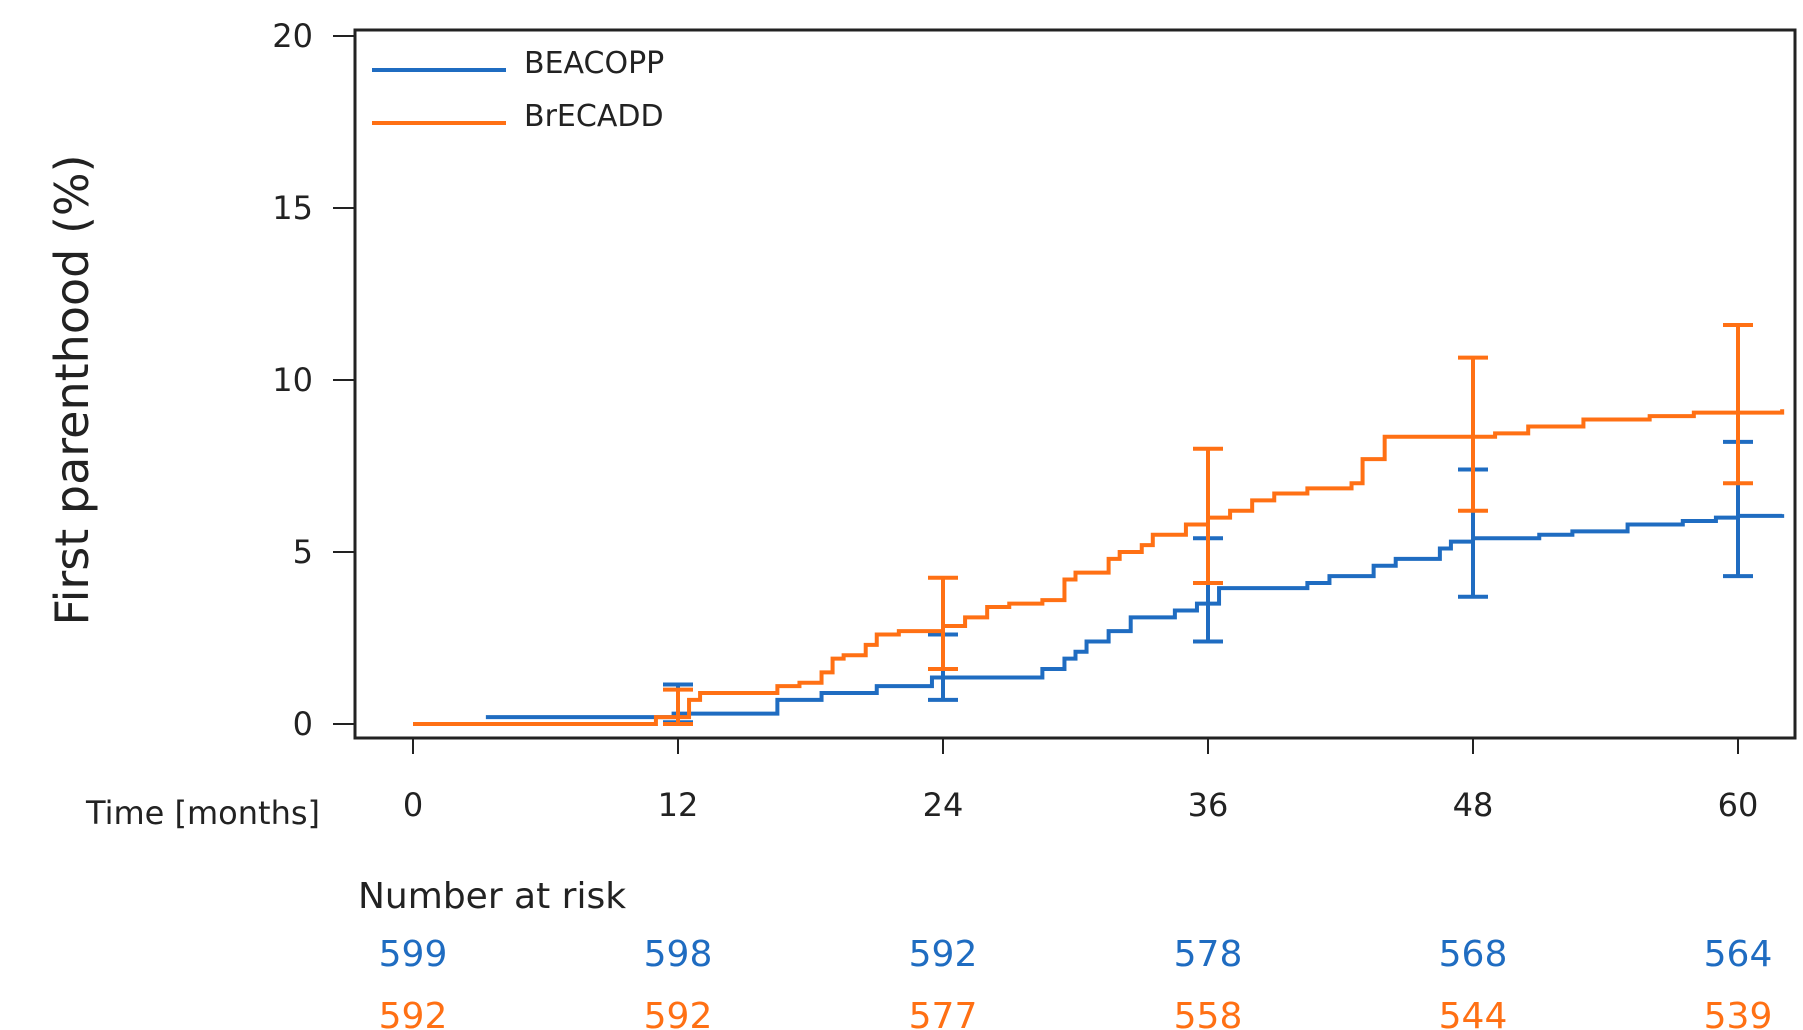 The width and height of the screenshot is (1803, 1030). I want to click on y-tick-label: 0, so click(303, 724).